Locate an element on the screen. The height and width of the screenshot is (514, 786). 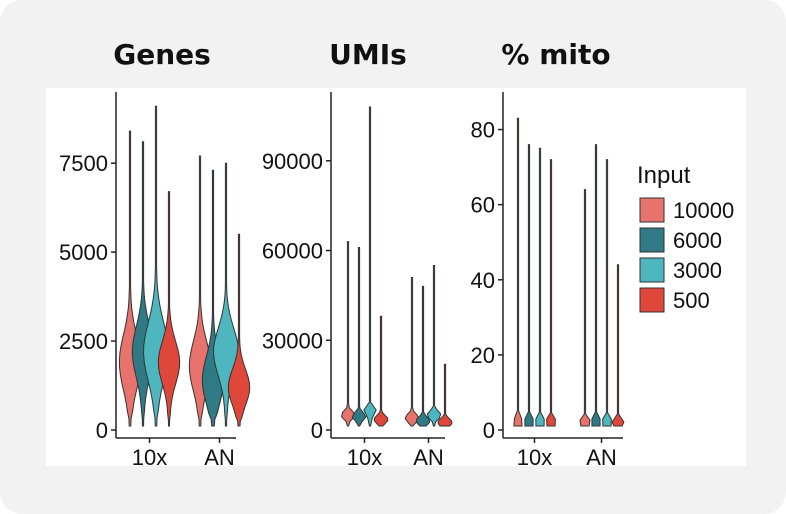
legend-label-3000: 3000 is located at coordinates (697, 270).